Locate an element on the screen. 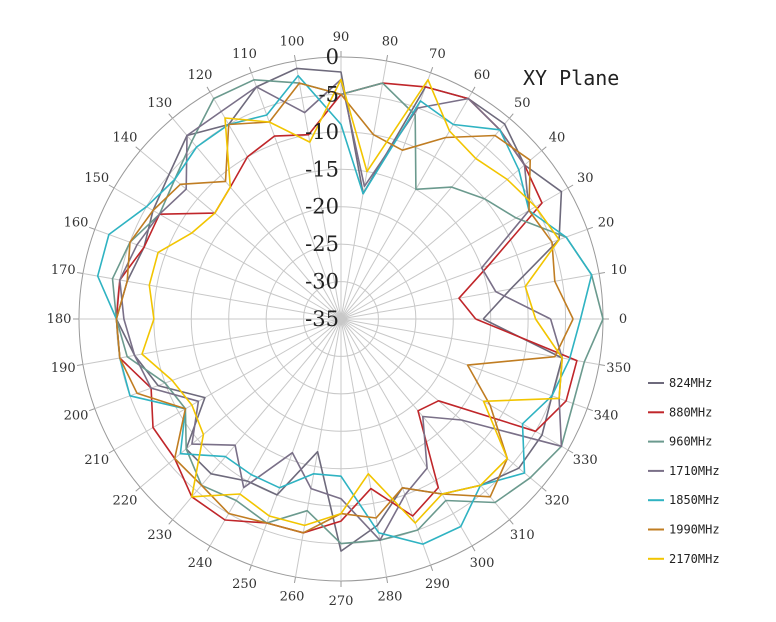 This screenshot has height=622, width=776. angle-tick-label: 60 is located at coordinates (482, 75).